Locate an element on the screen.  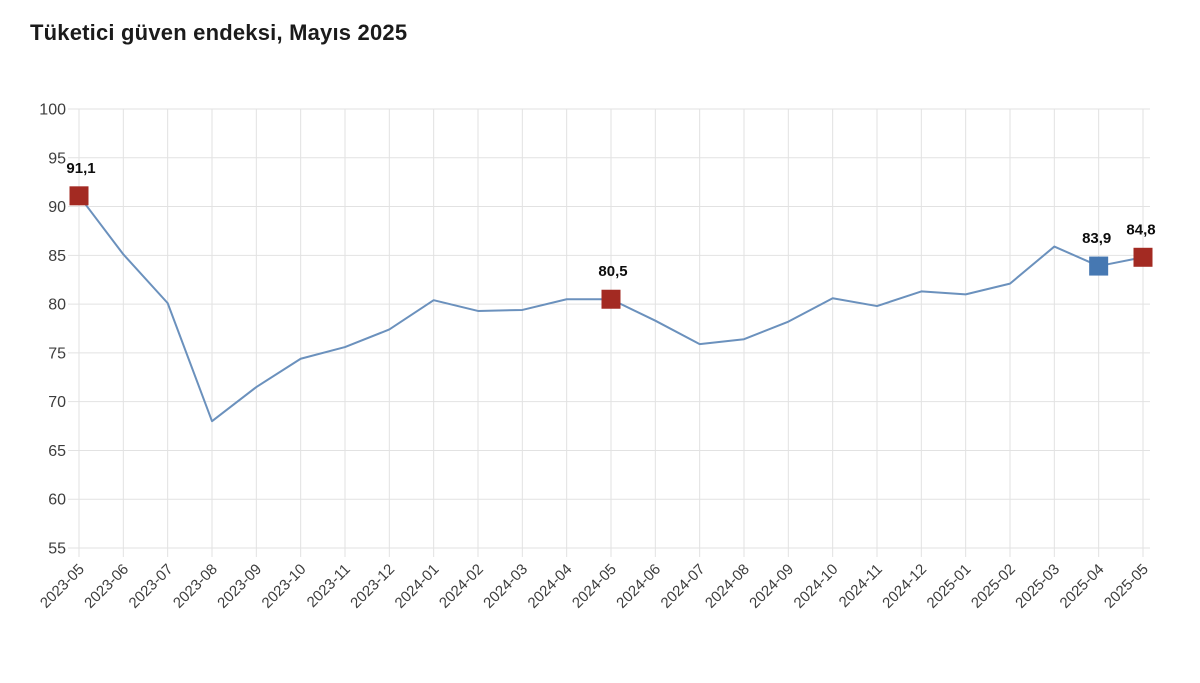
x-tick-label: 2023-07 is located at coordinates (151, 586).